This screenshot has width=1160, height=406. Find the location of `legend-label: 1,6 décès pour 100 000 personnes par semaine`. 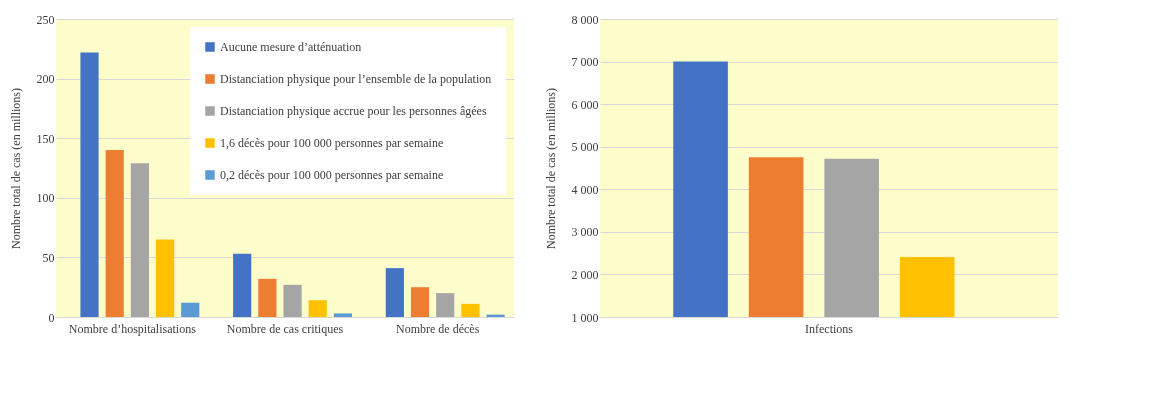

legend-label: 1,6 décès pour 100 000 personnes par semaine is located at coordinates (332, 143).